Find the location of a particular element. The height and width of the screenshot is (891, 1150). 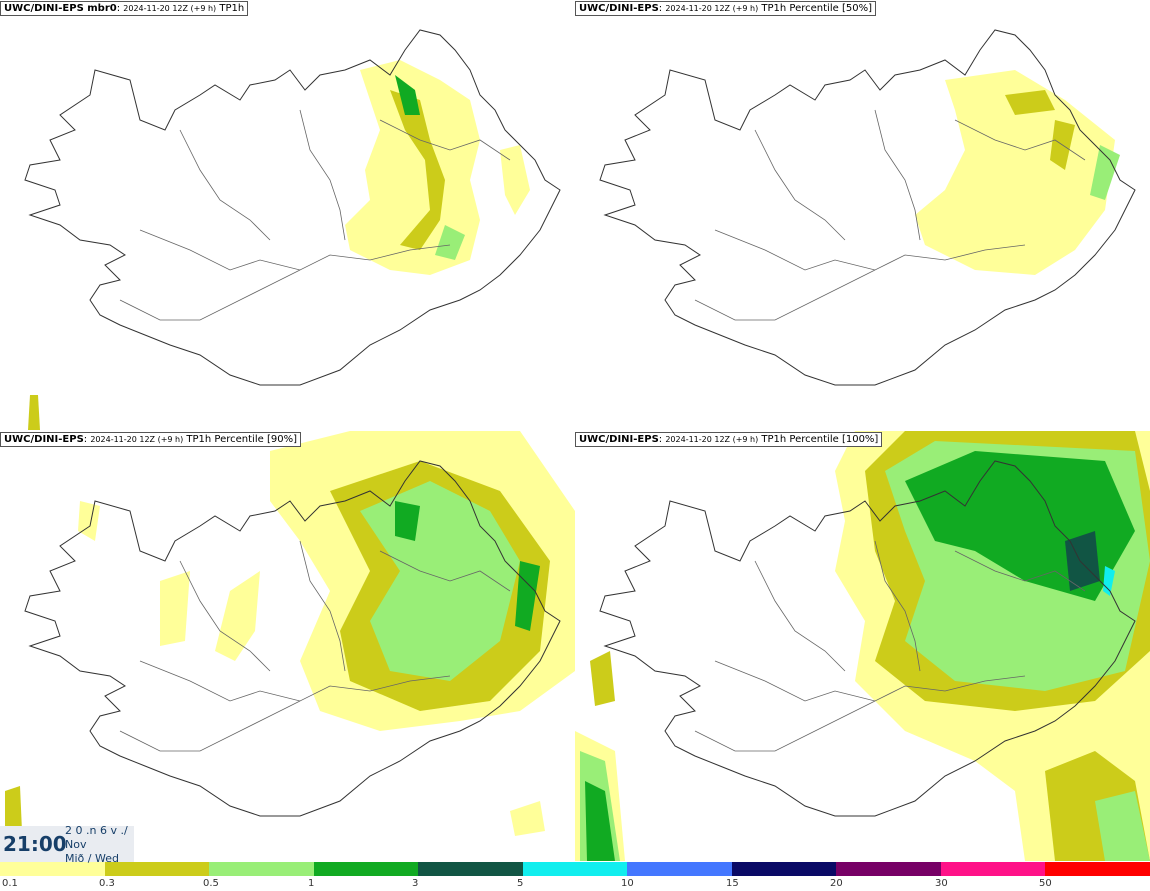

legend-color-bar is located at coordinates (575, 869).